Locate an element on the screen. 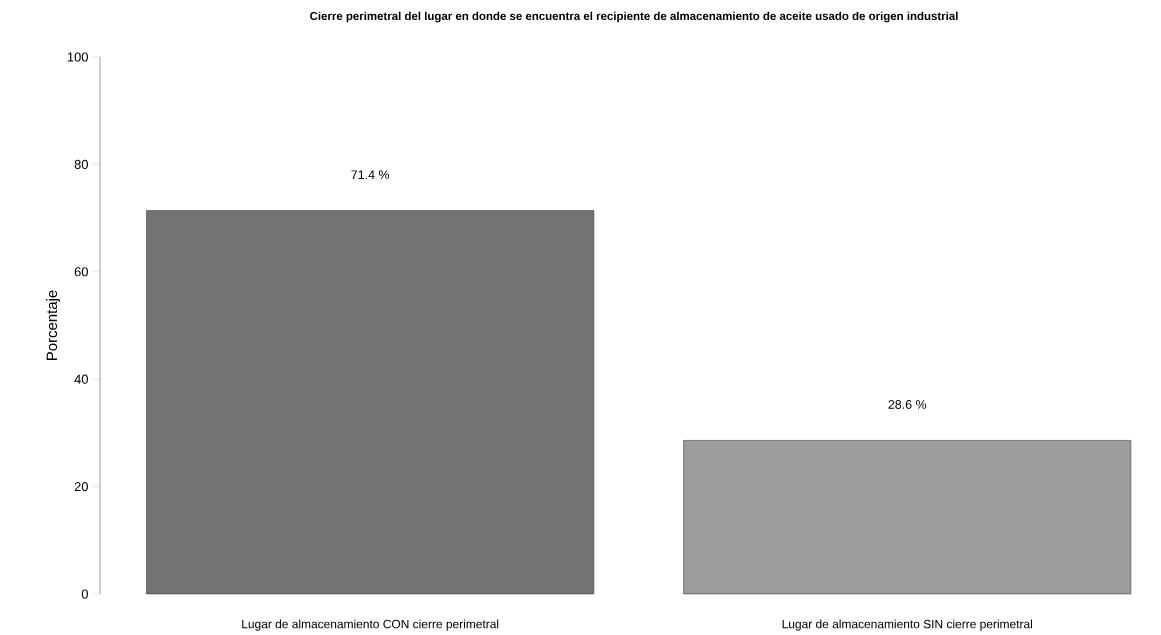  y-tick-label: 20 is located at coordinates (81, 486).